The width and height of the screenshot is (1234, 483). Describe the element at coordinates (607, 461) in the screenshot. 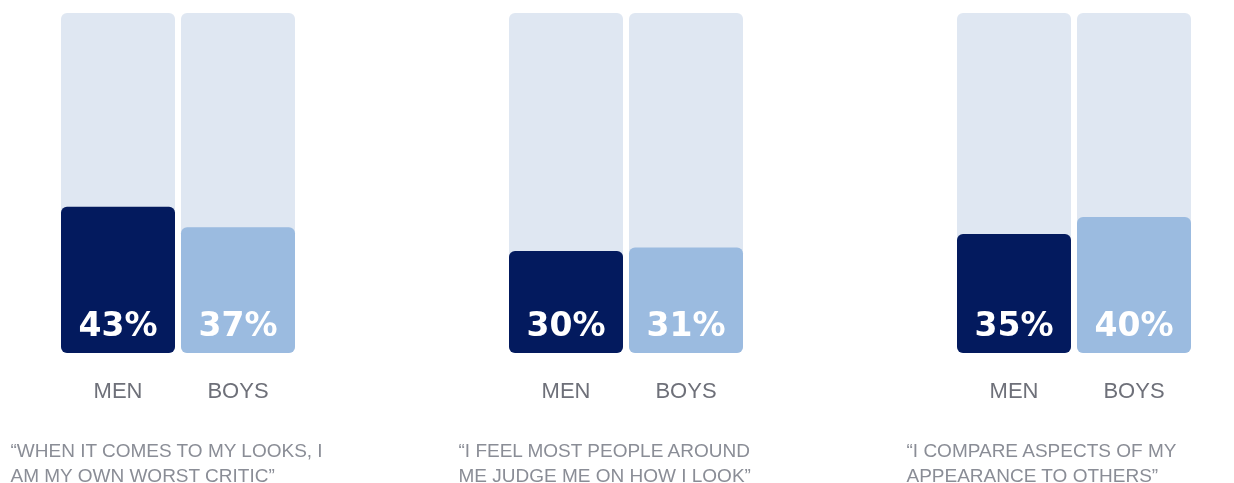

I see `x-axis-title: “I FEEL MOST PEOPLE AROUND ME JUDGE ME ON HOW I LOOK”` at that location.